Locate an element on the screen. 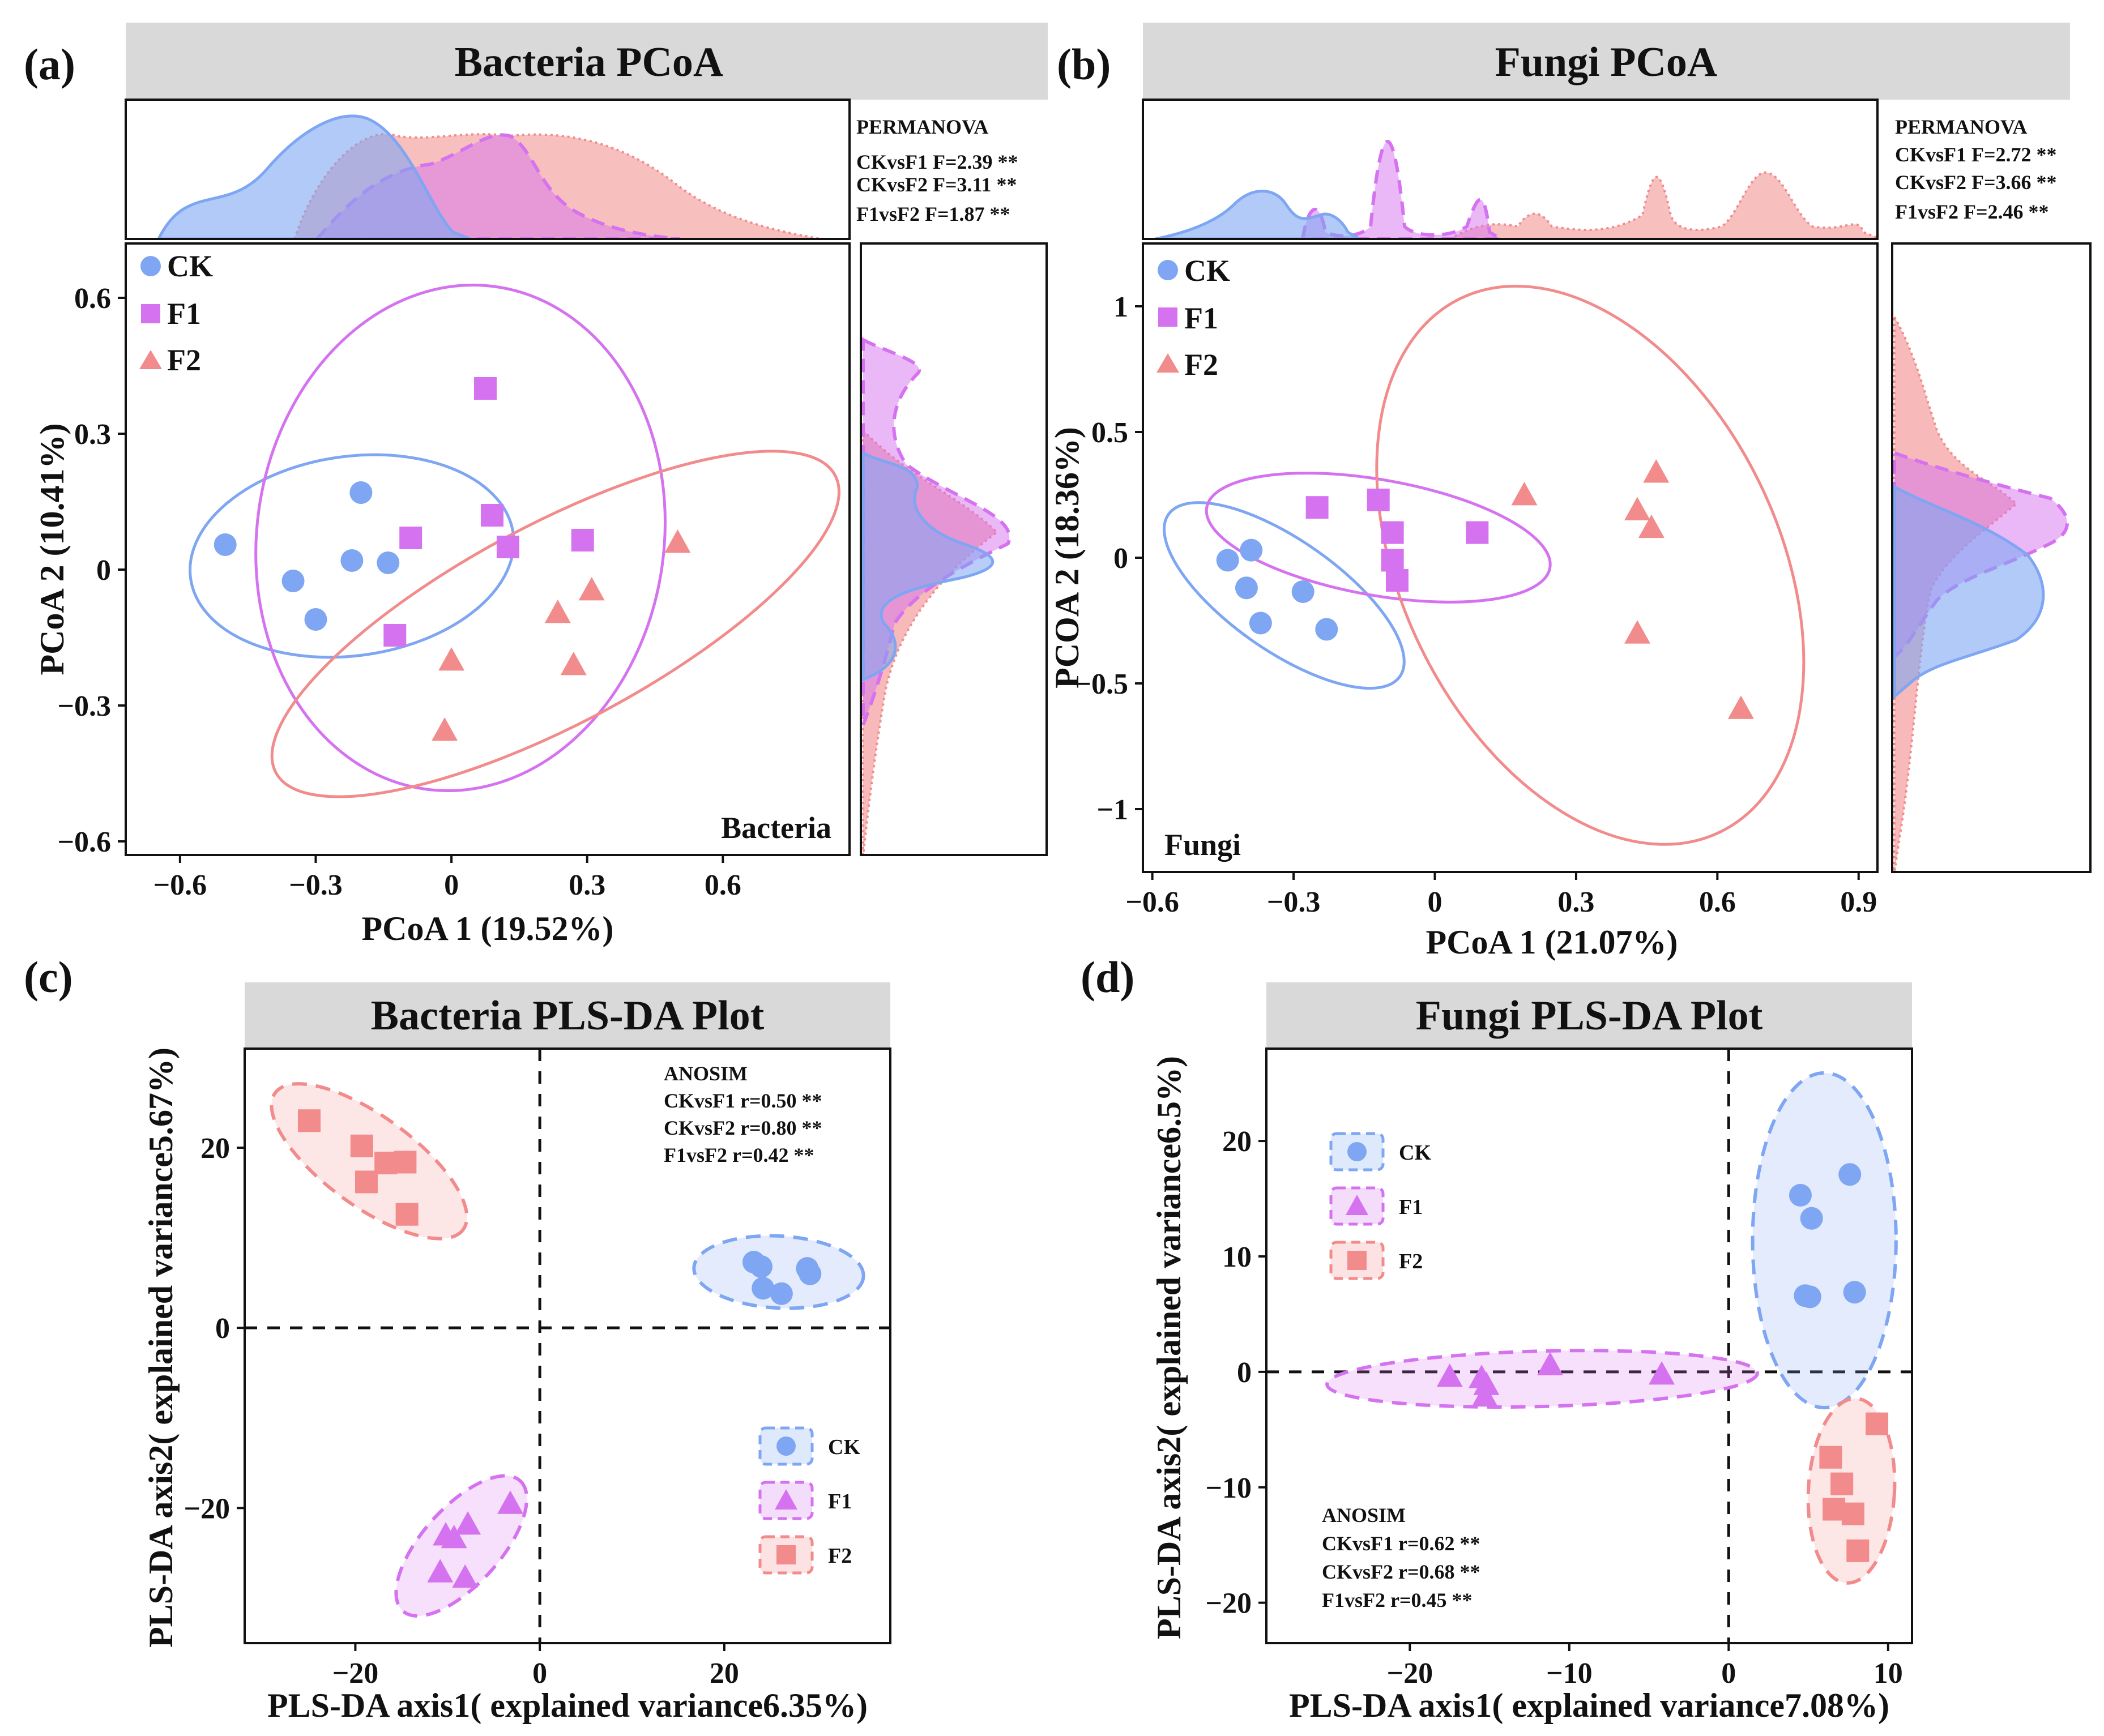  panel-d-title: Fungi PLS-DA Plot is located at coordinates (1589, 1016).